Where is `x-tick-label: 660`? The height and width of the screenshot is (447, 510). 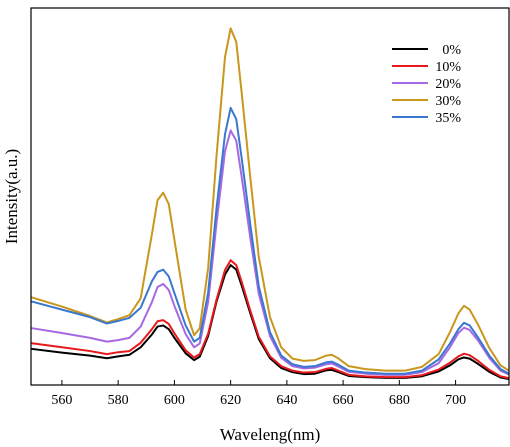 x-tick-label: 660 is located at coordinates (343, 400).